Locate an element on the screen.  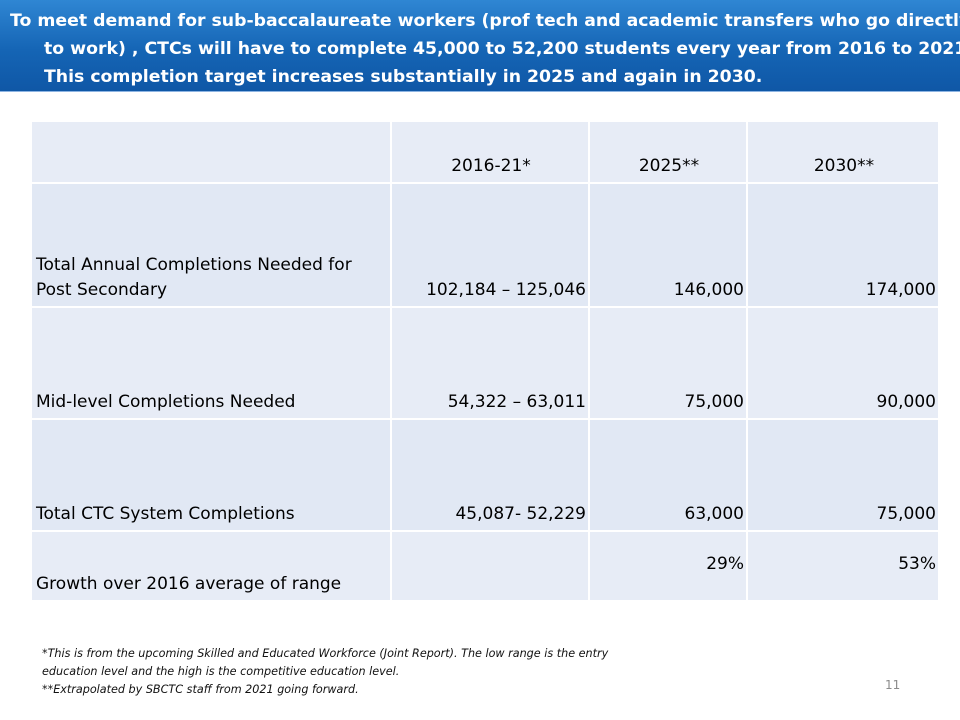
cell-2025: 29% is located at coordinates (668, 566).